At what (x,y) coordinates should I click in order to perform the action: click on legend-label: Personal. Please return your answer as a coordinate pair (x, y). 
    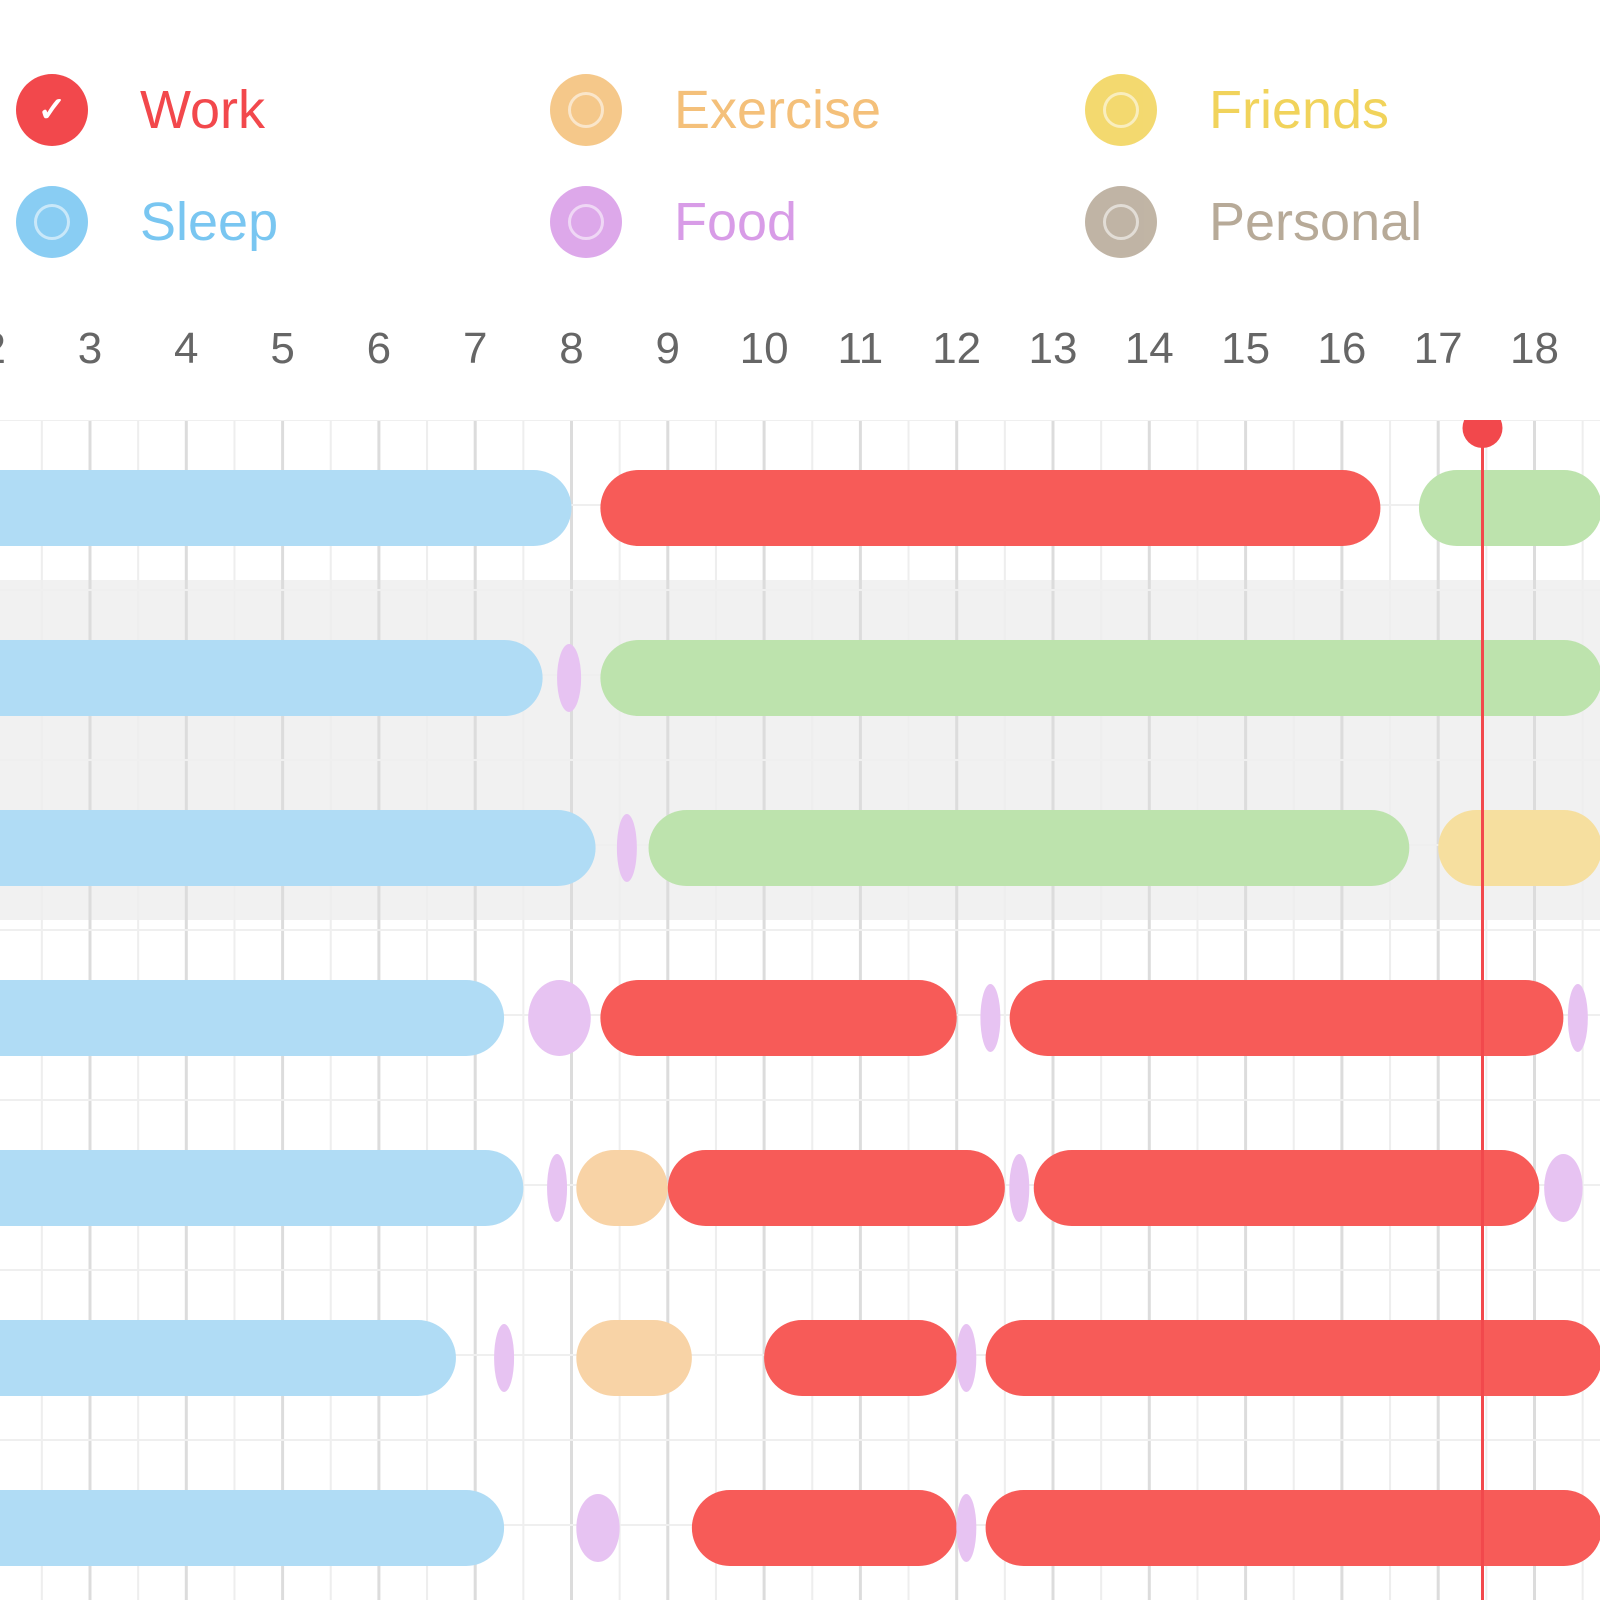
    Looking at the image, I should click on (1316, 222).